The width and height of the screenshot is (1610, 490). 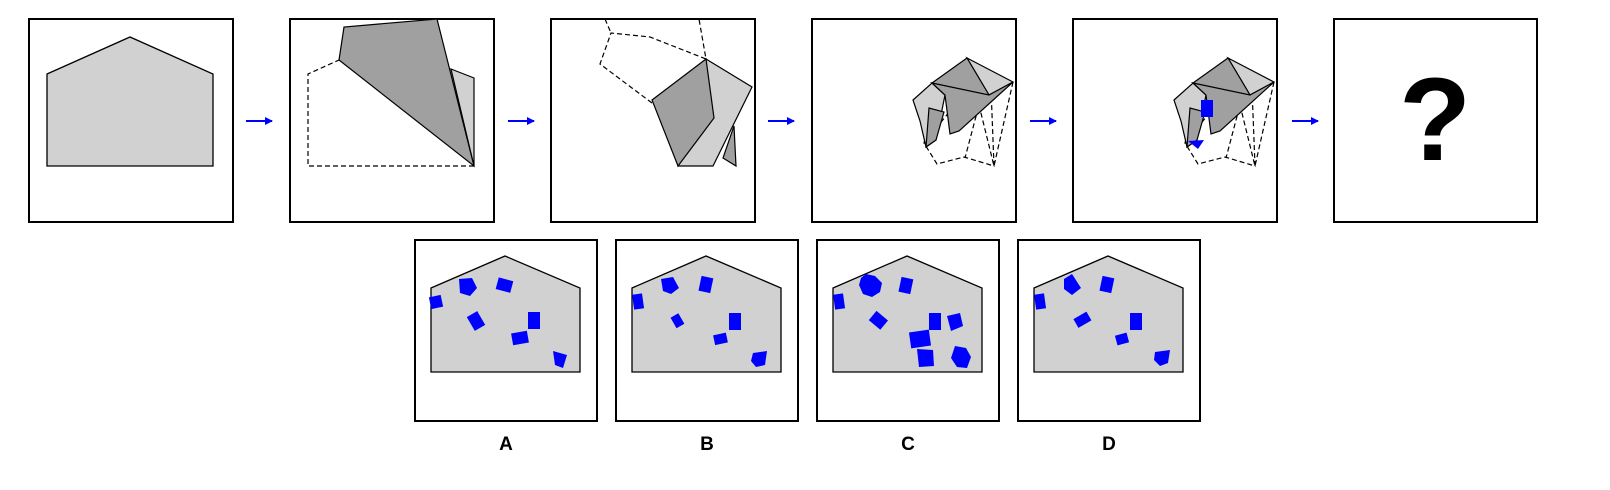 I want to click on option-a-label: A, so click(x=506, y=444).